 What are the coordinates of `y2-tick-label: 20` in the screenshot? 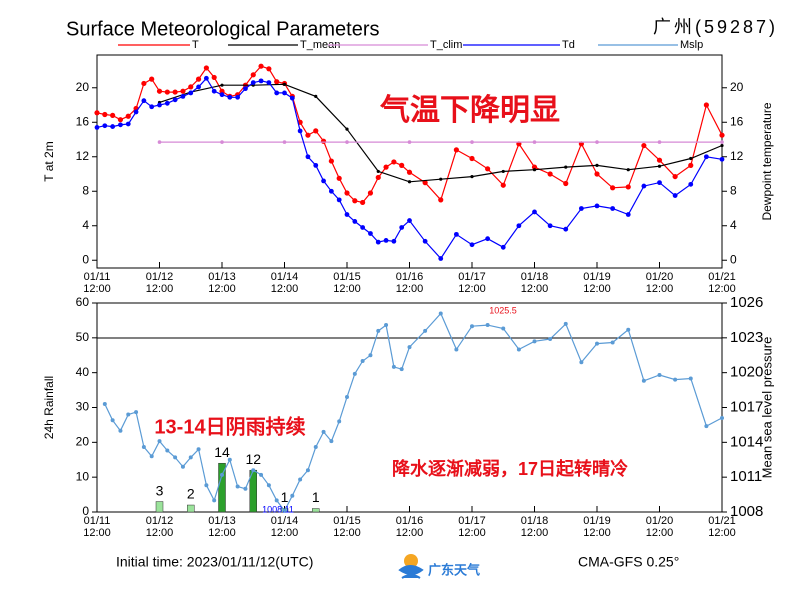 It's located at (737, 87).